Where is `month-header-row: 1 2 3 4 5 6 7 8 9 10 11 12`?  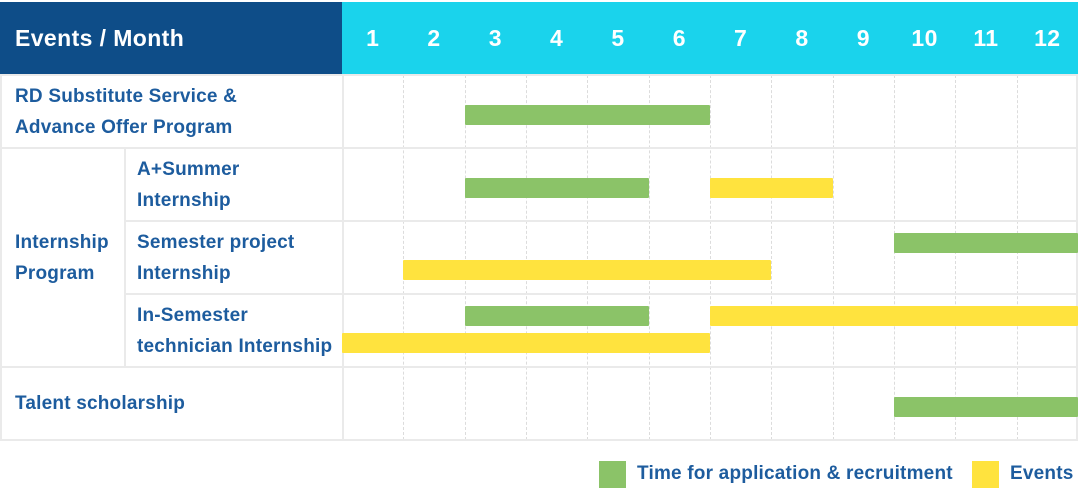 month-header-row: 1 2 3 4 5 6 7 8 9 10 11 12 is located at coordinates (710, 38).